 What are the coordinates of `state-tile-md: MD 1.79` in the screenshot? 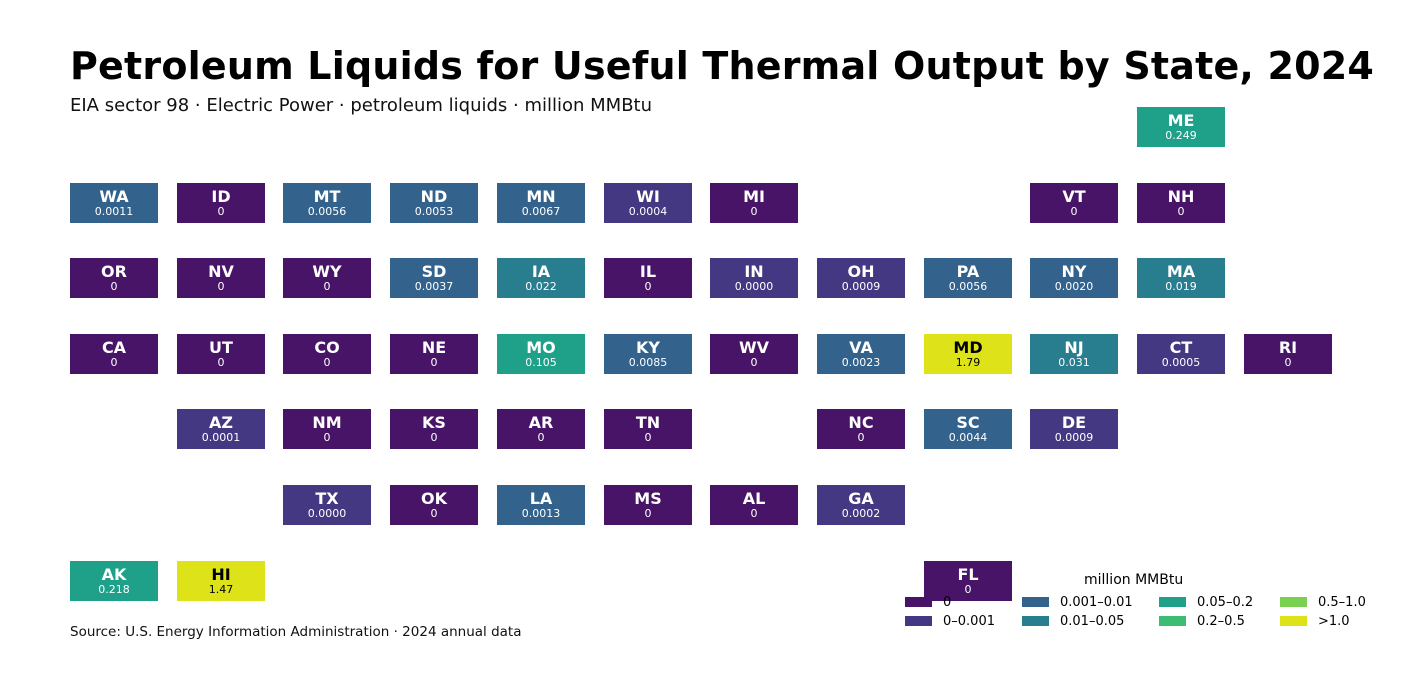 It's located at (968, 354).